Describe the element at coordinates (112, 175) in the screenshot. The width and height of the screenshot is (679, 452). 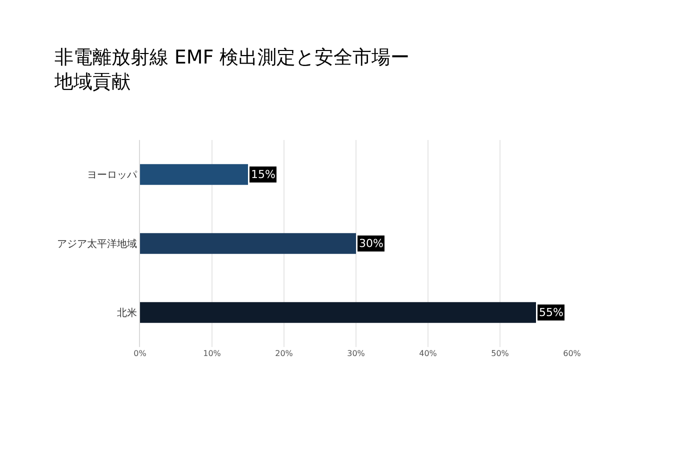
I see `y-tick-label: ヨーロッパ` at that location.